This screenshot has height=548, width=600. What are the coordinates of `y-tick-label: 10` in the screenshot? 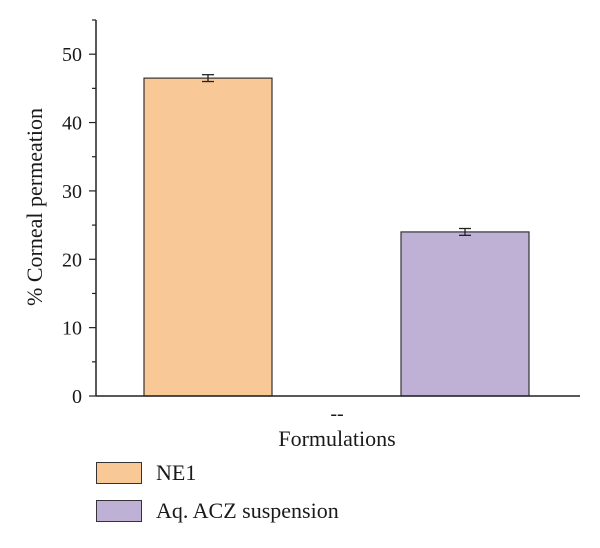 It's located at (72, 329).